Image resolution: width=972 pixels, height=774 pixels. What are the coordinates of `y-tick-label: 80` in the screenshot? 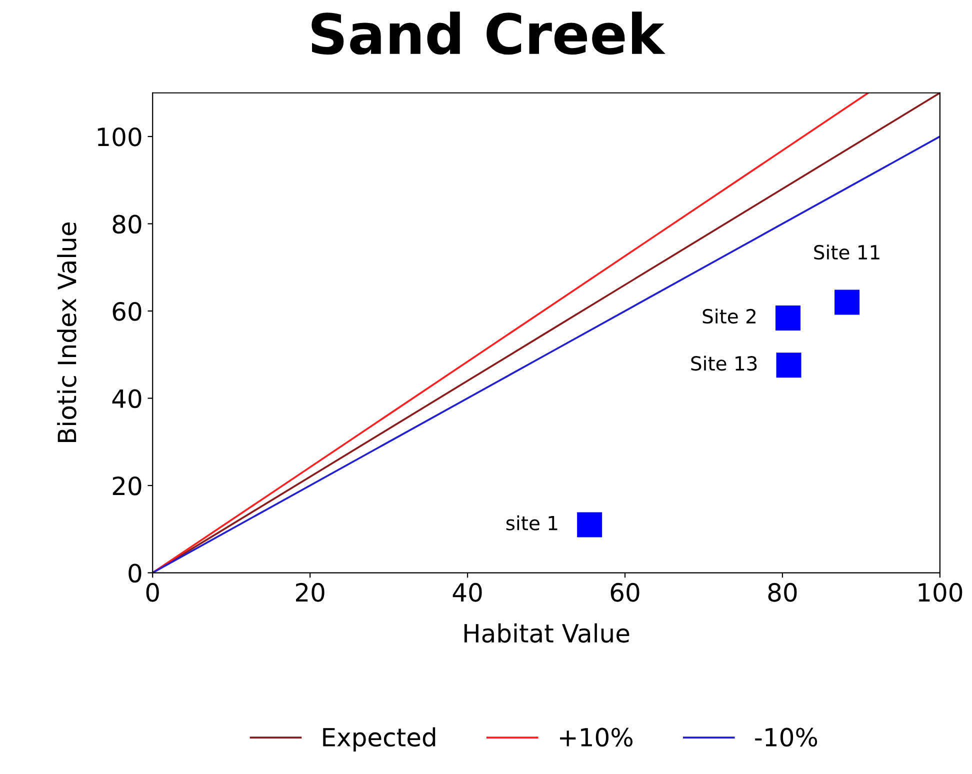 It's located at (127, 224).